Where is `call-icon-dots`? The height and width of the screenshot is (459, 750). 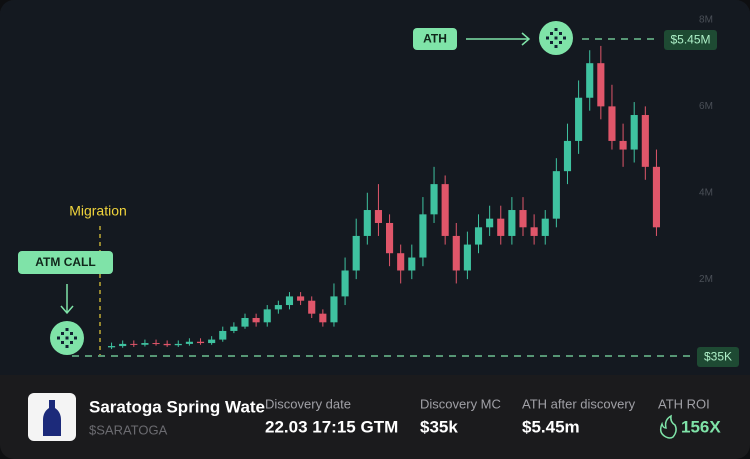 call-icon-dots is located at coordinates (67, 338).